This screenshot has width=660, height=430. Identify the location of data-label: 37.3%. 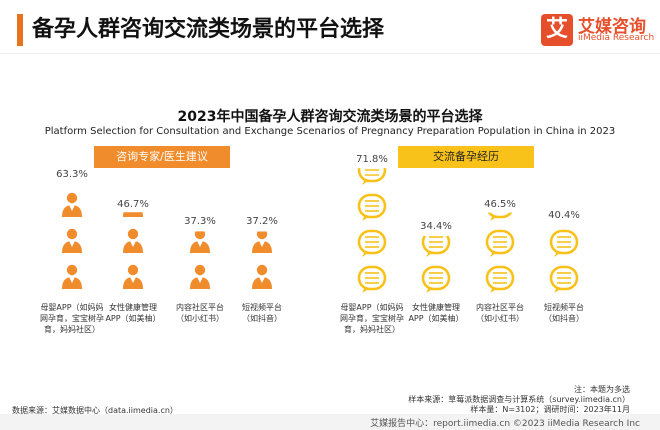
(200, 221).